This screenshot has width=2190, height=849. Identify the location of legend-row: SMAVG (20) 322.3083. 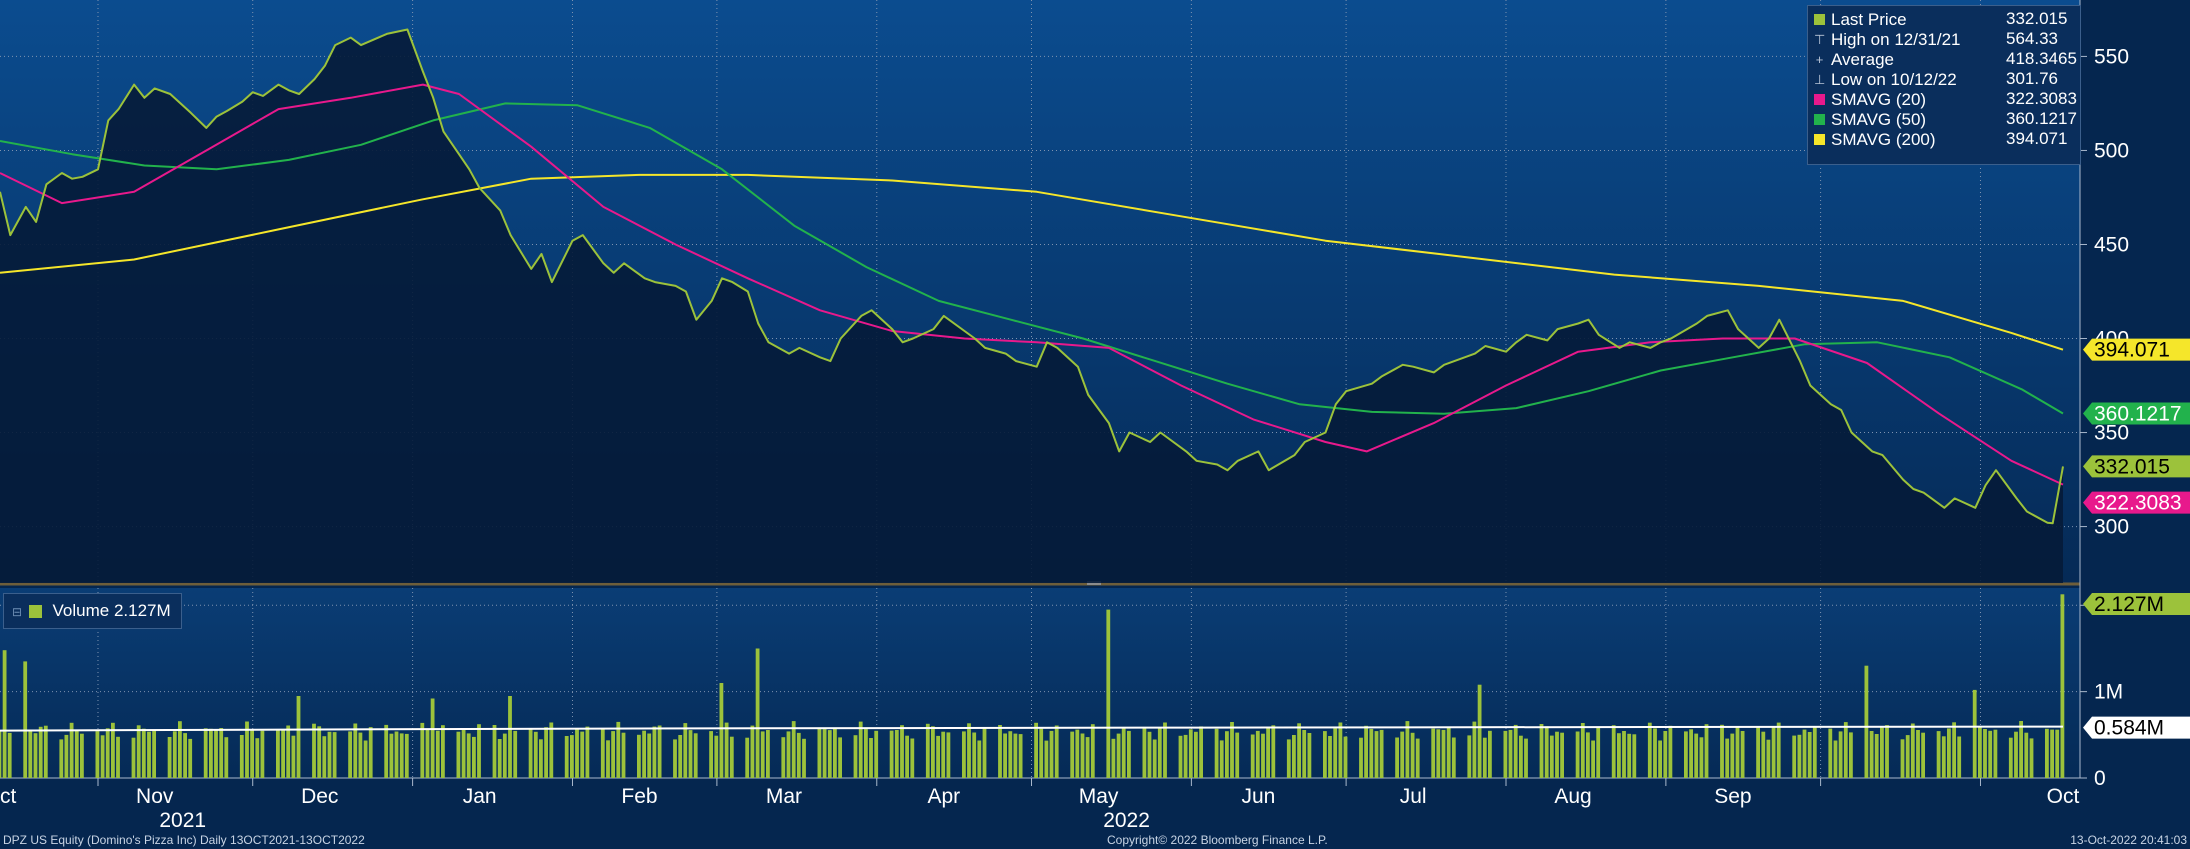
(1945, 99).